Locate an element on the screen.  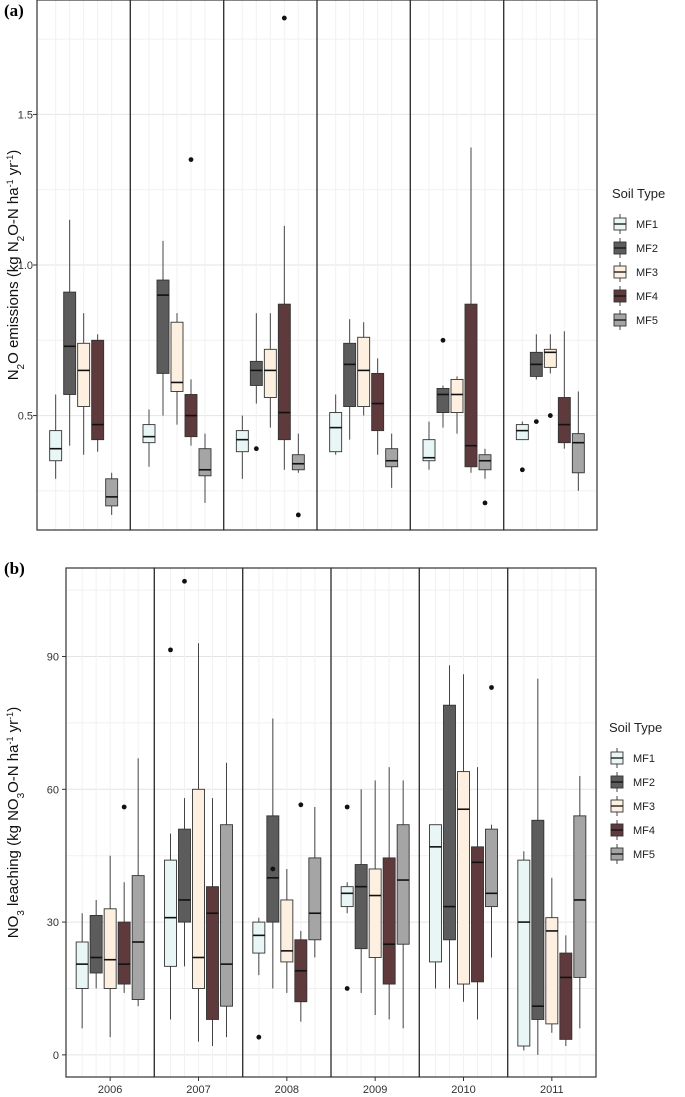
box-mf5-2011 is located at coordinates (578, 441).